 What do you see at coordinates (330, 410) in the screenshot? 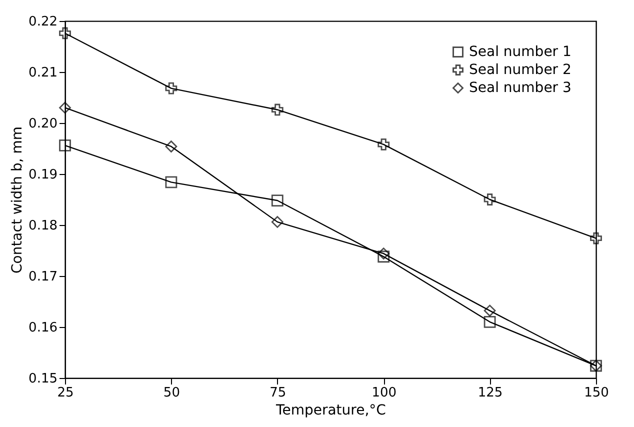
I see `x-axis-title: Temperature,°C` at bounding box center [330, 410].